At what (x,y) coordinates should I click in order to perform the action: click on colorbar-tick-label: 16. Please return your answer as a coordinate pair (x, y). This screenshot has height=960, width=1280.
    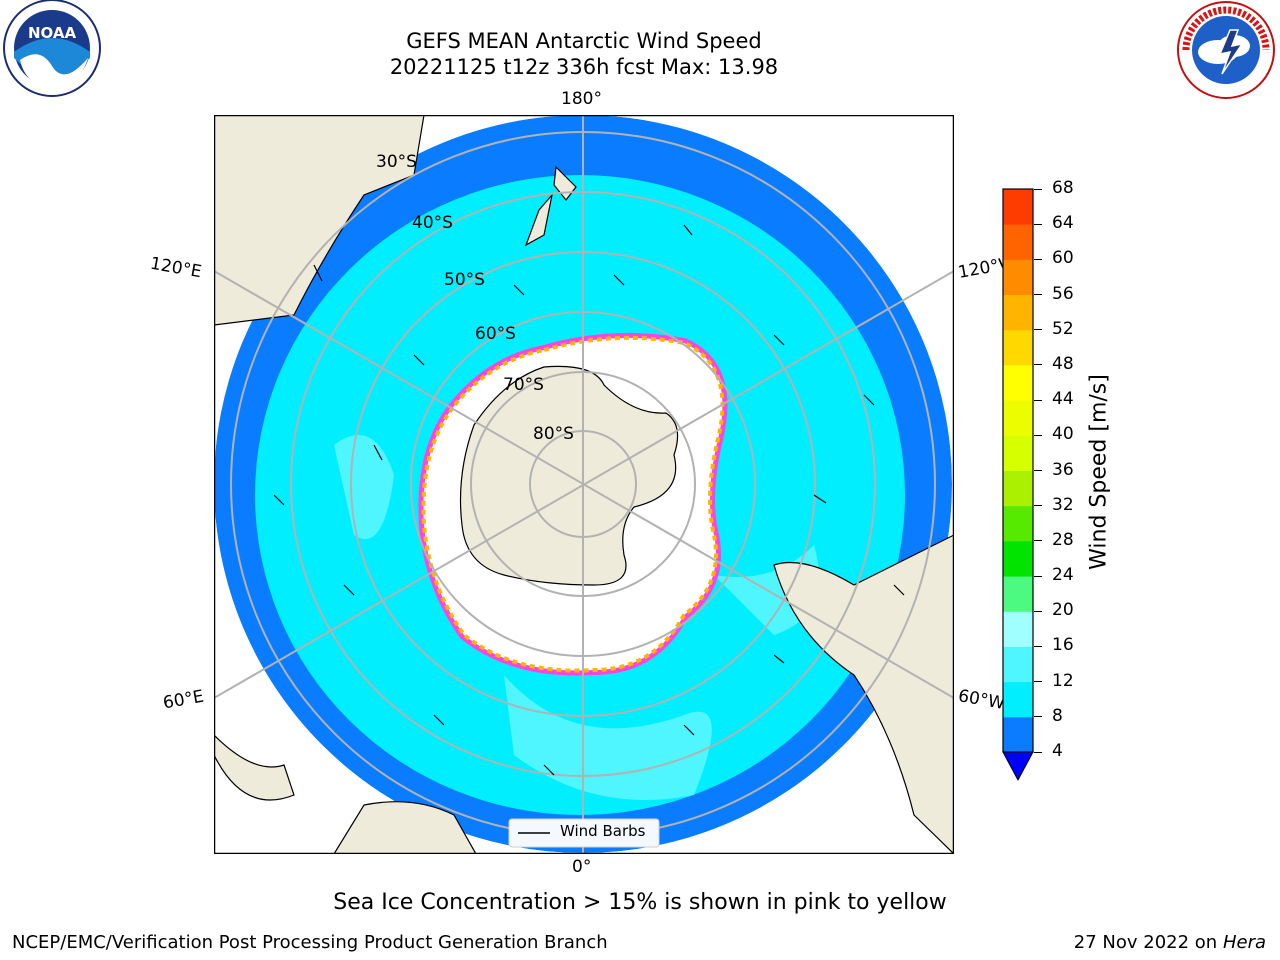
    Looking at the image, I should click on (1063, 645).